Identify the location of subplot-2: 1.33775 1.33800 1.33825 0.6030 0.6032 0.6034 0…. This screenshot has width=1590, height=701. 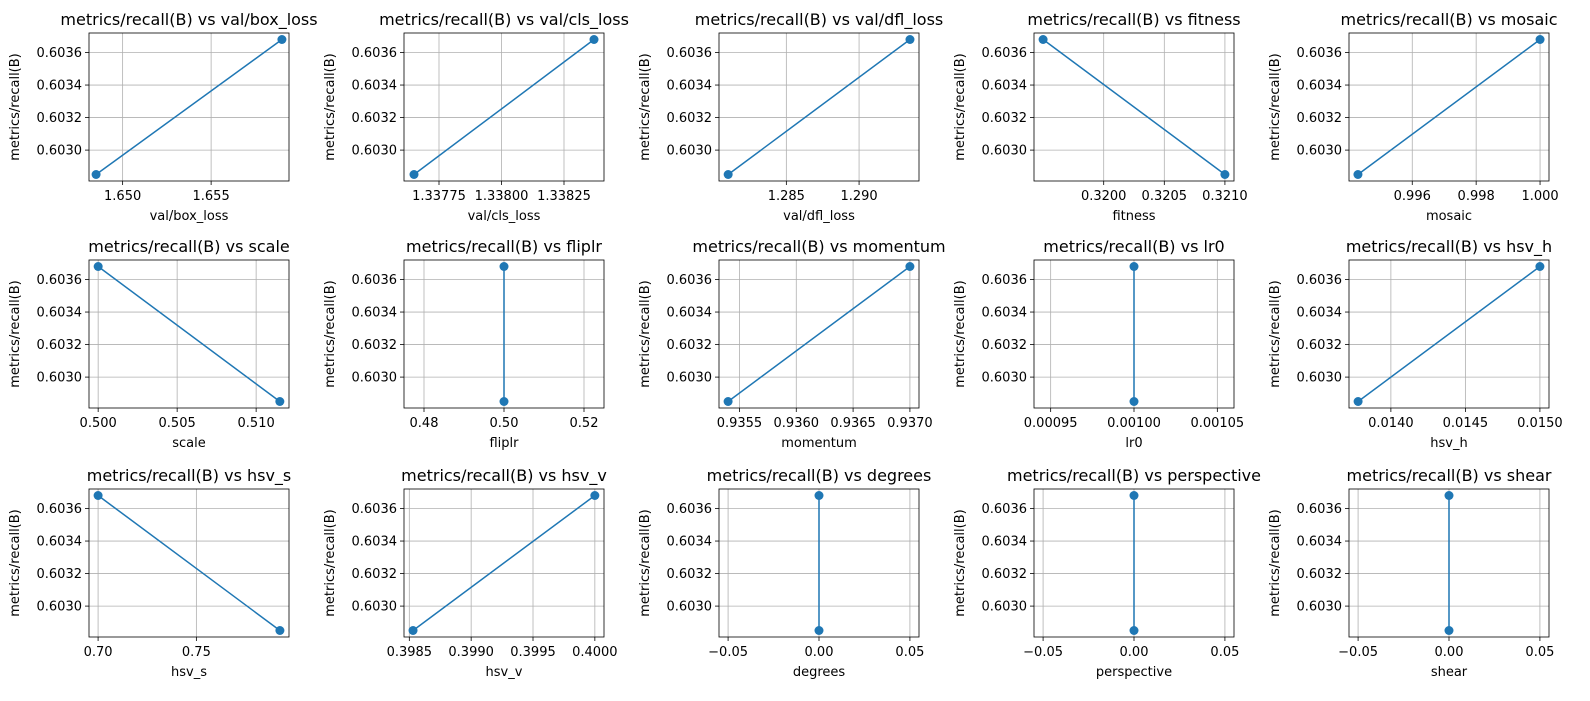
(476, 117).